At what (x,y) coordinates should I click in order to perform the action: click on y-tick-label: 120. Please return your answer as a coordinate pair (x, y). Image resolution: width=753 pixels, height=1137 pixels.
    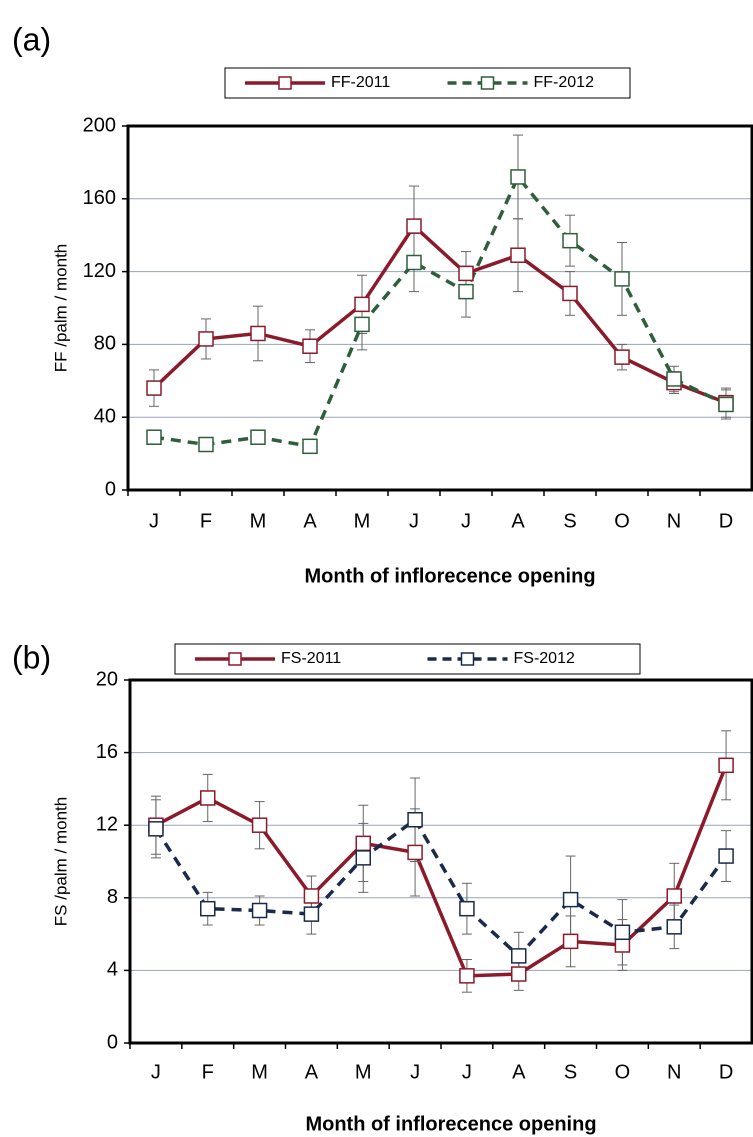
    Looking at the image, I should click on (99, 271).